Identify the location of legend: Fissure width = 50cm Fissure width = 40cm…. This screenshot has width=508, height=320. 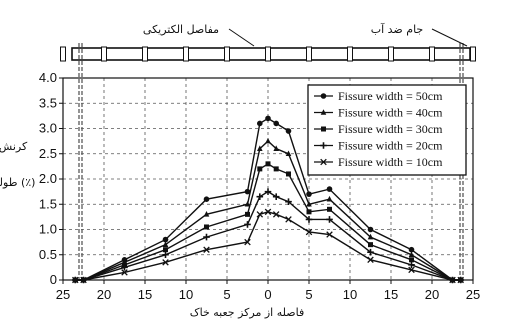
(387, 130).